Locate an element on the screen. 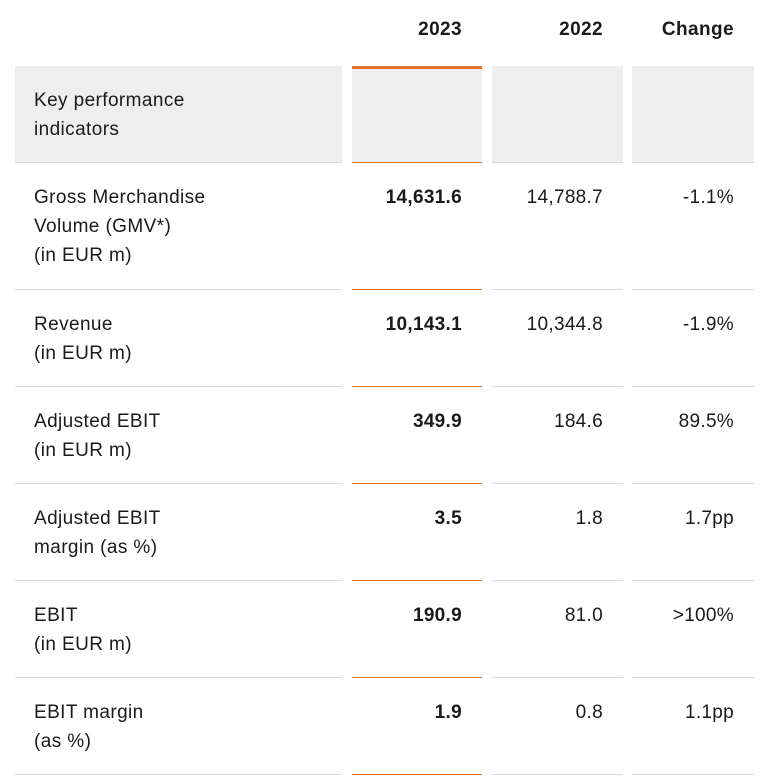 The image size is (769, 780). value-2022: 1.8 is located at coordinates (589, 518).